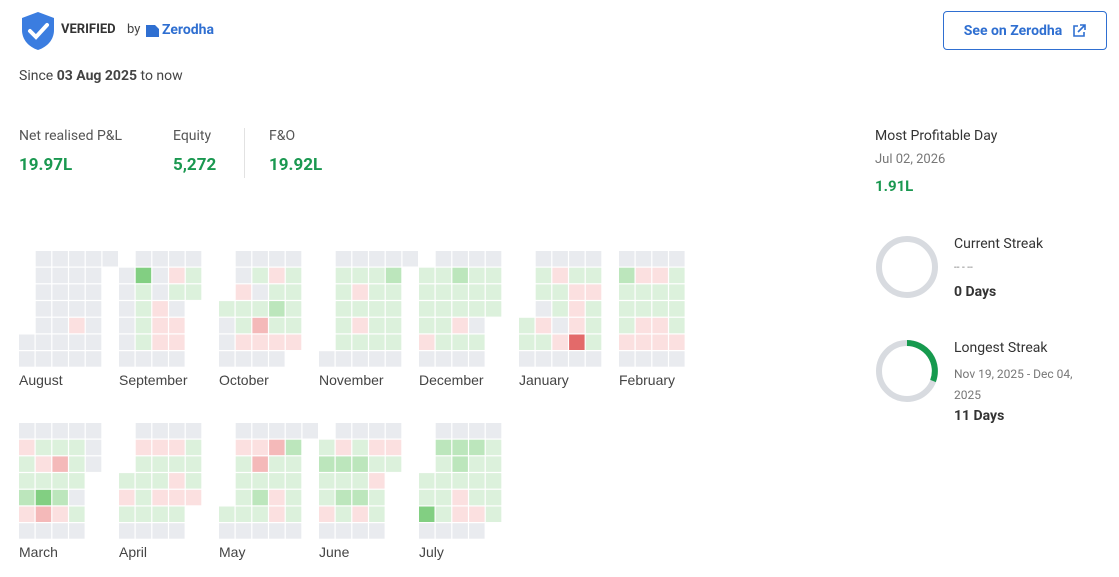  Describe the element at coordinates (1013, 30) in the screenshot. I see `button-label: See on Zerodha` at that location.